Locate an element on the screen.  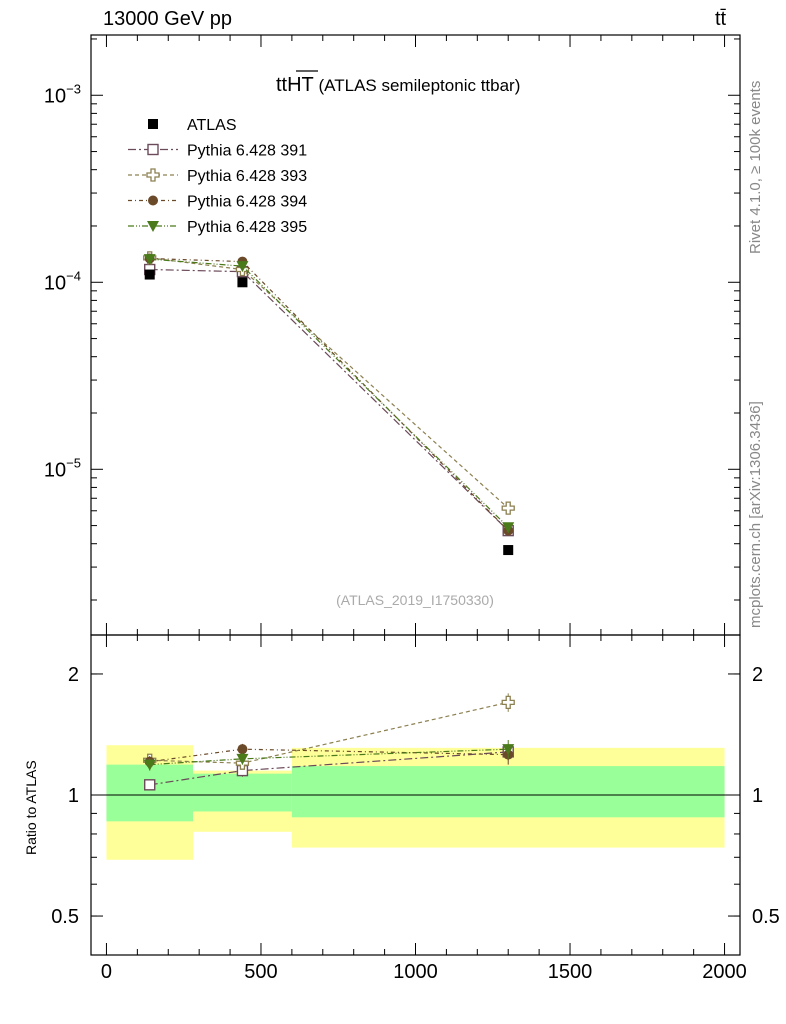
process-energy-label: 13000 GeV pp is located at coordinates (167, 19).